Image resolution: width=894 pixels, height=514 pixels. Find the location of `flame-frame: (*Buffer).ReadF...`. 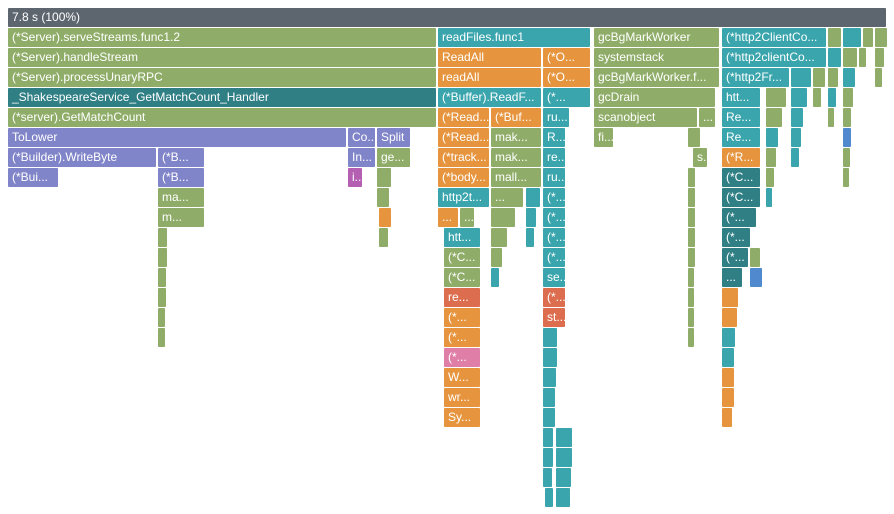

flame-frame: (*Buffer).ReadF... is located at coordinates (489, 97).